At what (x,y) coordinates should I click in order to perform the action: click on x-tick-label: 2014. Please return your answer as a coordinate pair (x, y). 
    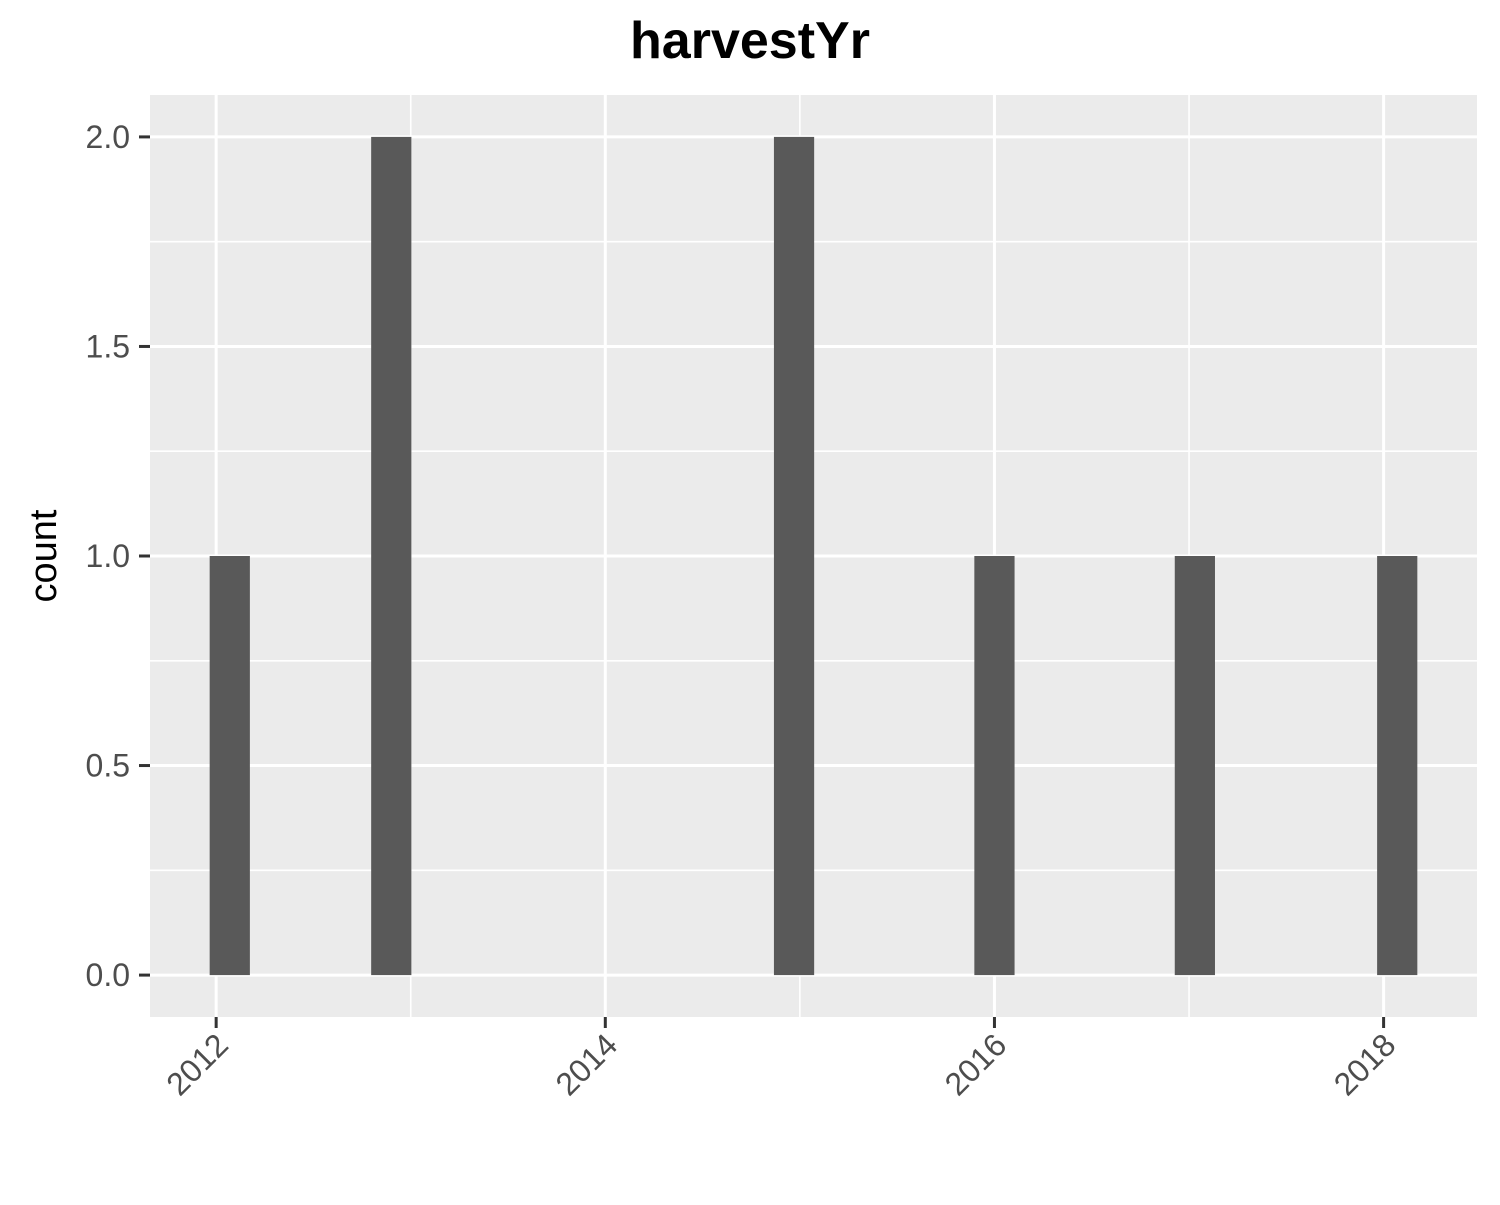
    Looking at the image, I should click on (586, 1064).